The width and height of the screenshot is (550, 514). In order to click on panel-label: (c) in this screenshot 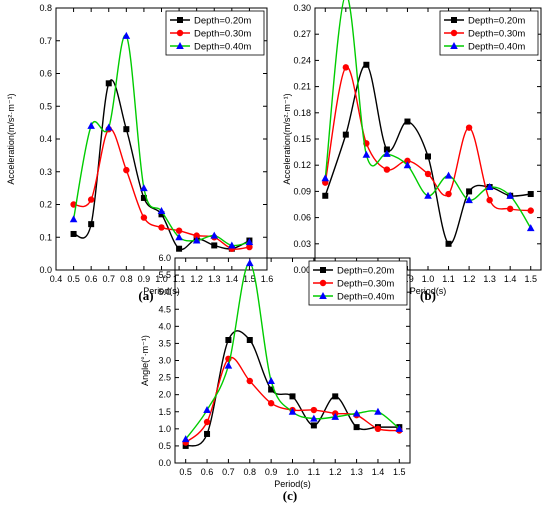, I will do `click(290, 495)`.